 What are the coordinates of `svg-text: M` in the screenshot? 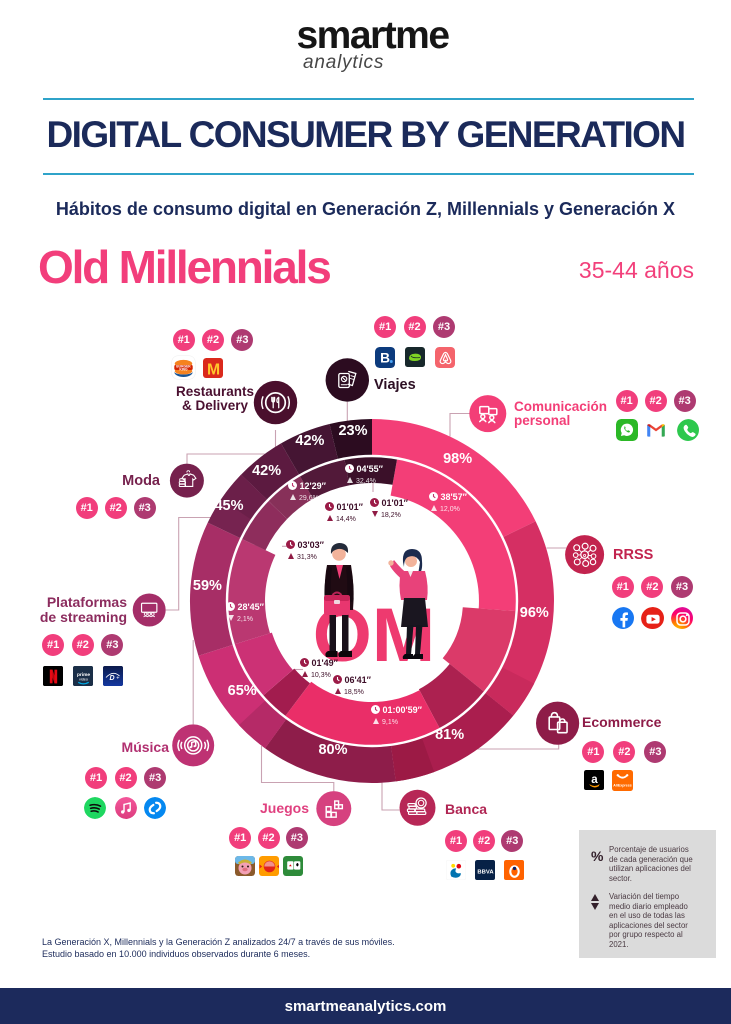 It's located at (213, 369).